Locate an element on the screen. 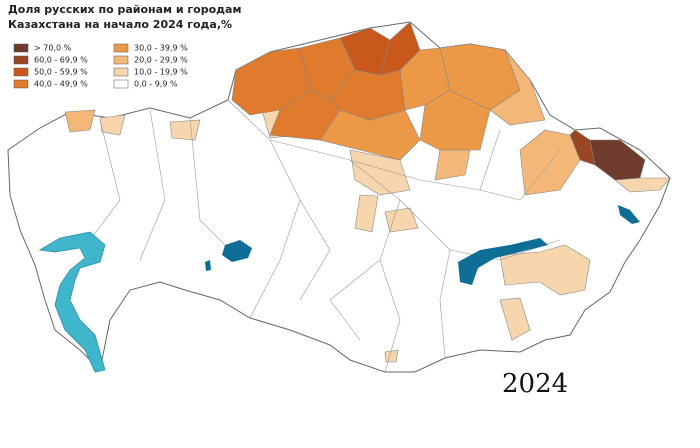  legend-label: 60,0 - 69,9 % is located at coordinates (61, 60).